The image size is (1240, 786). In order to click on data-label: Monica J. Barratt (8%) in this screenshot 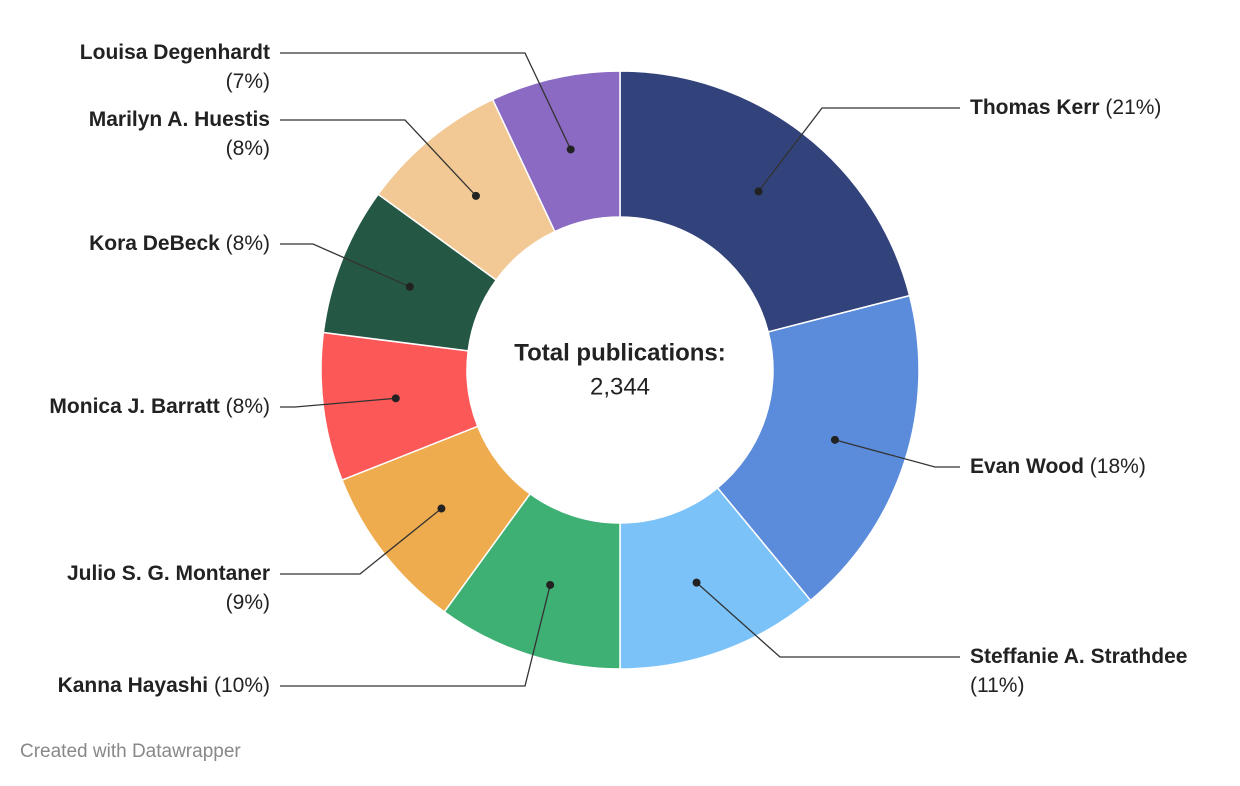, I will do `click(159, 406)`.